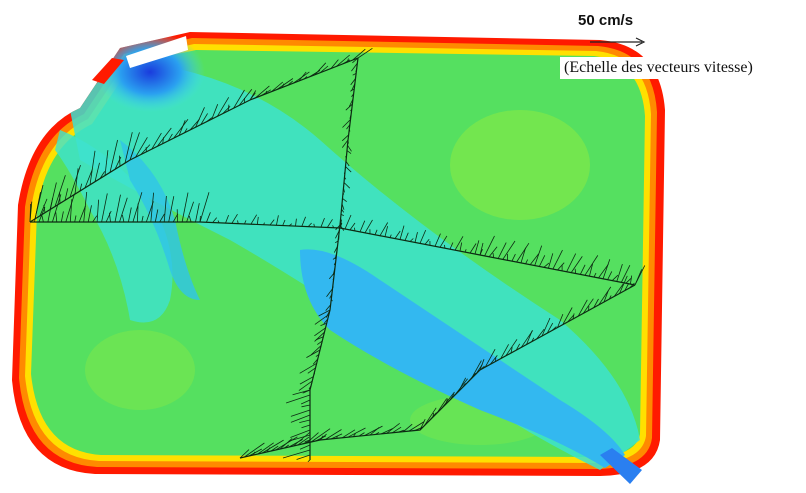 The height and width of the screenshot is (493, 806). I want to click on scale-arrow-icon, so click(618, 42).